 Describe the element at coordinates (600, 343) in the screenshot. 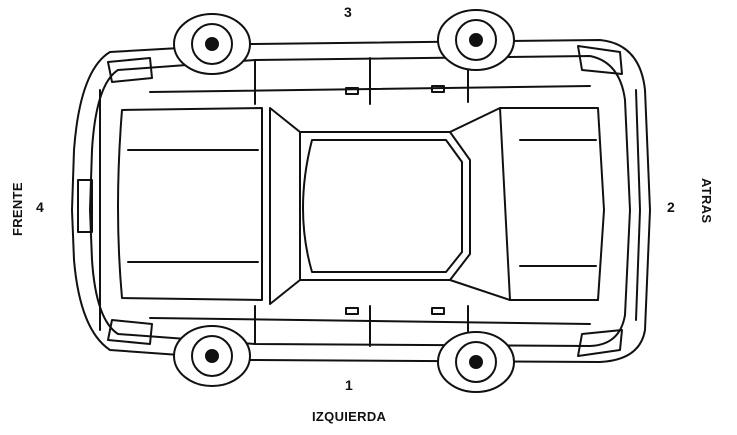

I see `rear-light-bottom` at that location.